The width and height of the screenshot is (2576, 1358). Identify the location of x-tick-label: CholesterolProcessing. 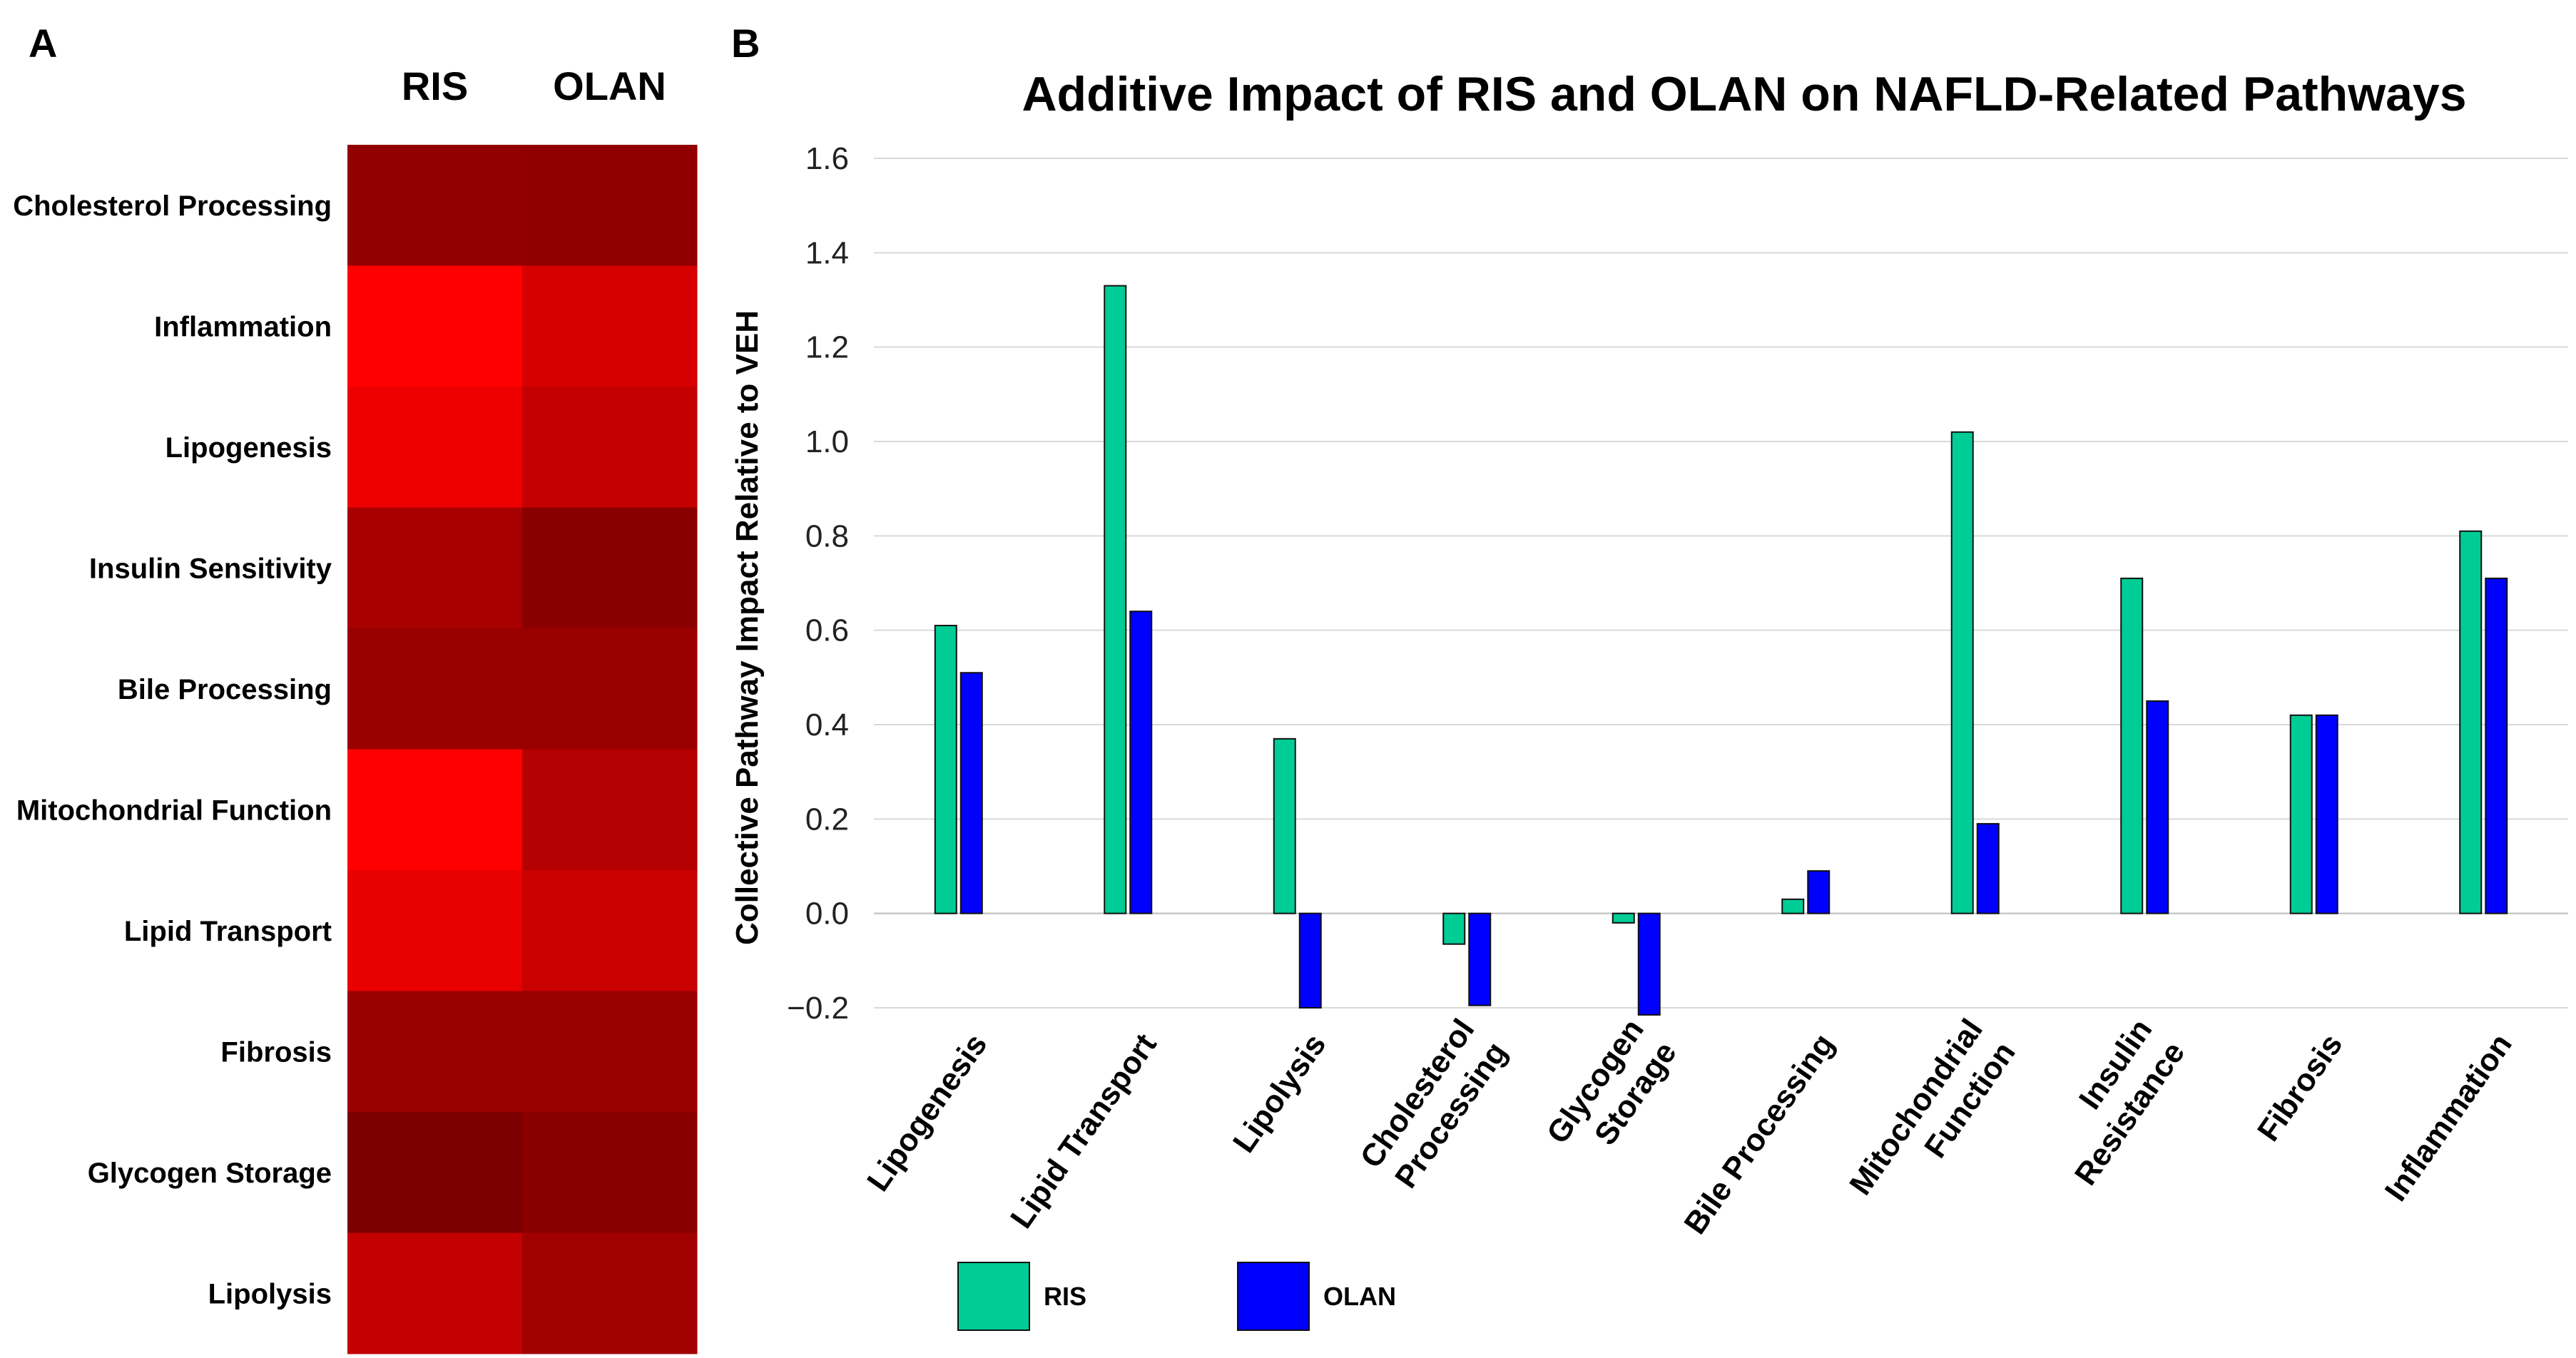
(1433, 1105).